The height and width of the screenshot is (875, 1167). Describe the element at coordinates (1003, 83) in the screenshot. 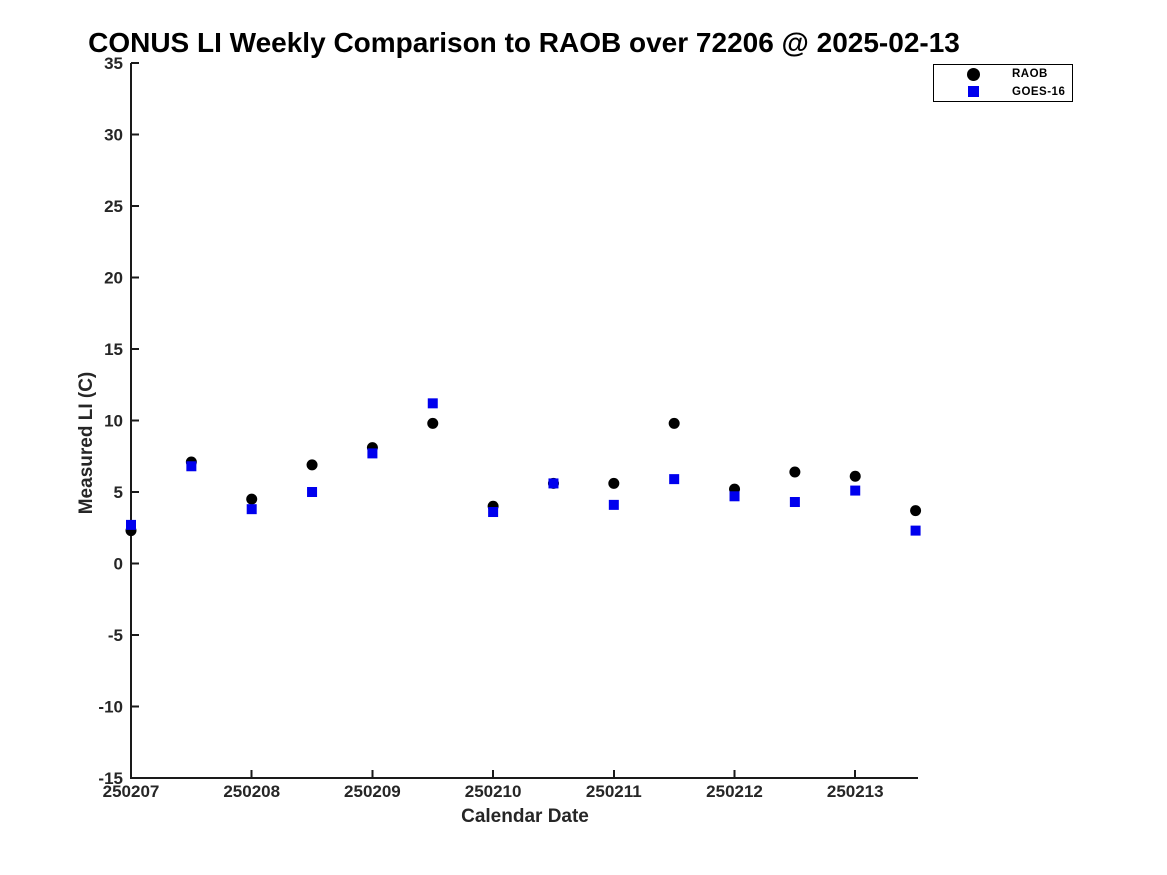

I see `legend: RAOB GOES-16` at that location.